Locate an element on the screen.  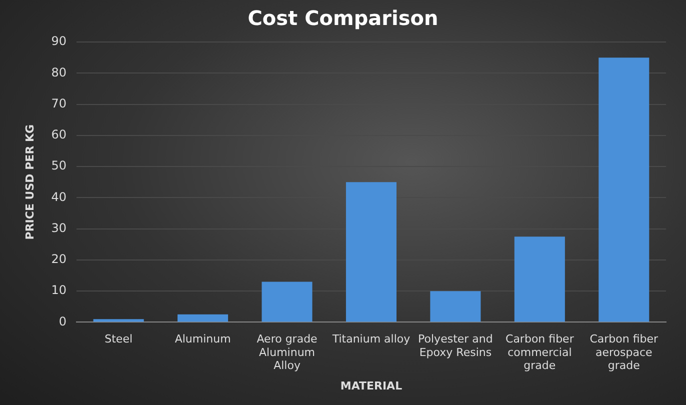
y-tick-label: 0 is located at coordinates (62, 321).